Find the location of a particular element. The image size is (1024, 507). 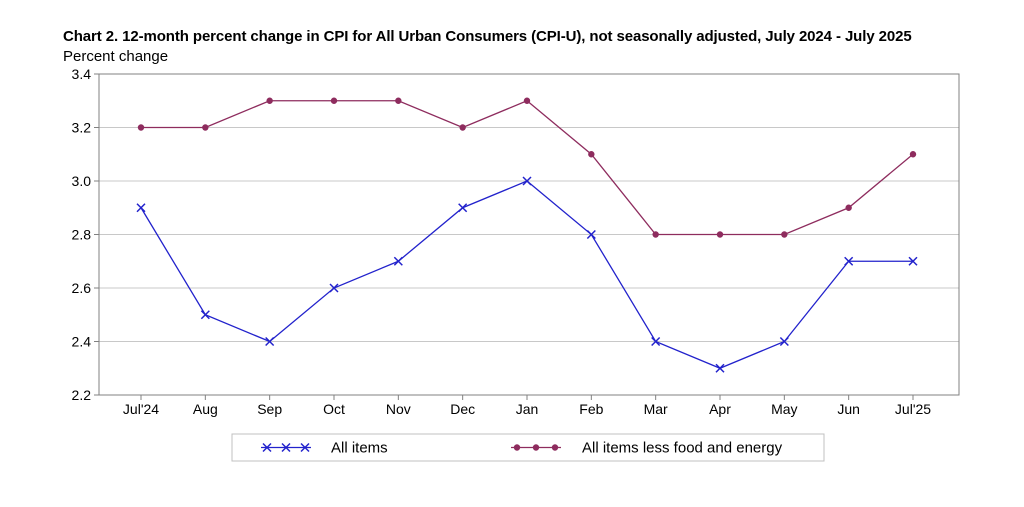

legend-item-all-items: All items is located at coordinates (324, 448).